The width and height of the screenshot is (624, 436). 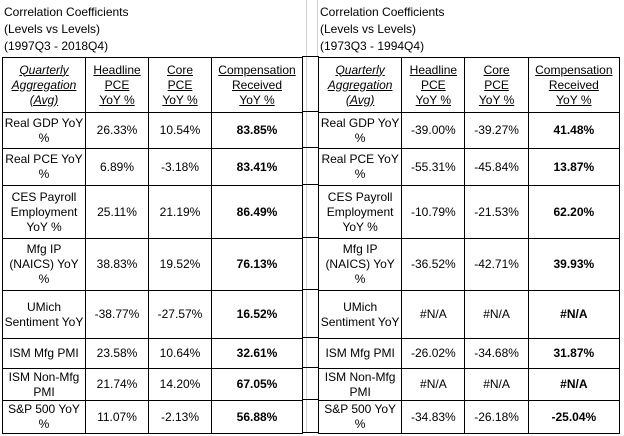 What do you see at coordinates (433, 130) in the screenshot?
I see `headline-pce-value: -39.00%` at bounding box center [433, 130].